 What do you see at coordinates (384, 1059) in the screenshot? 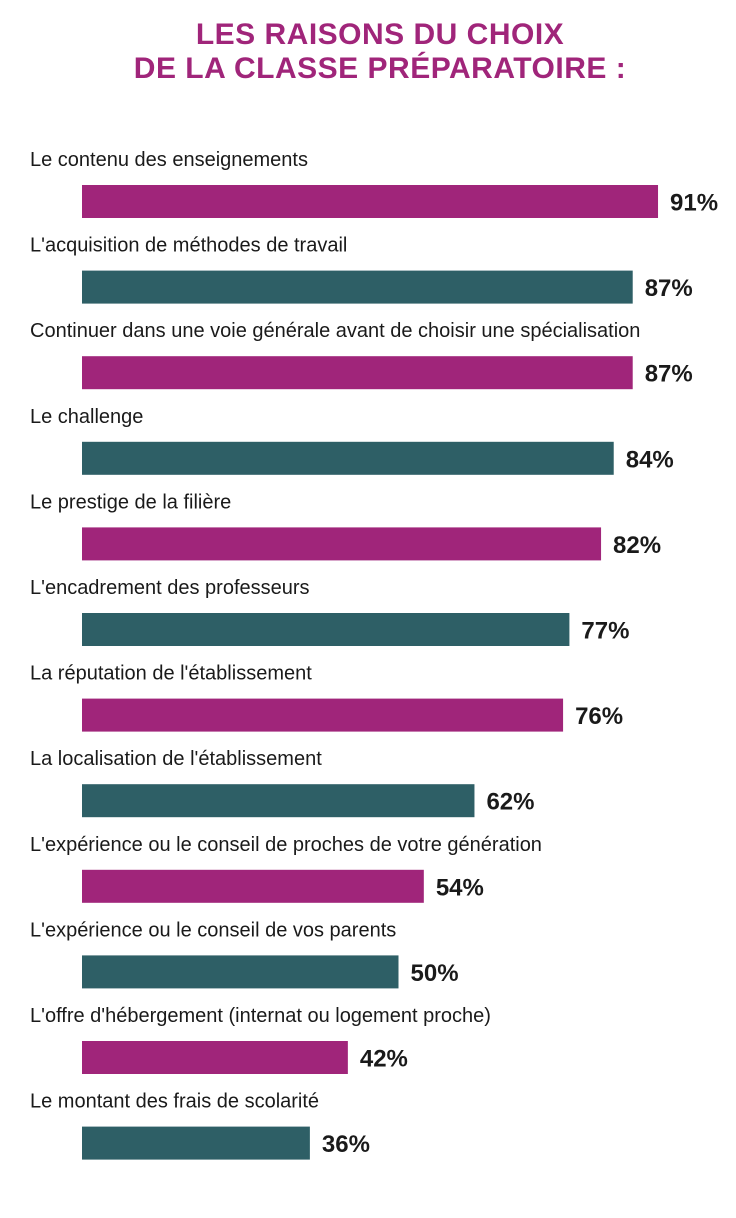
I see `value-label: 42%` at bounding box center [384, 1059].